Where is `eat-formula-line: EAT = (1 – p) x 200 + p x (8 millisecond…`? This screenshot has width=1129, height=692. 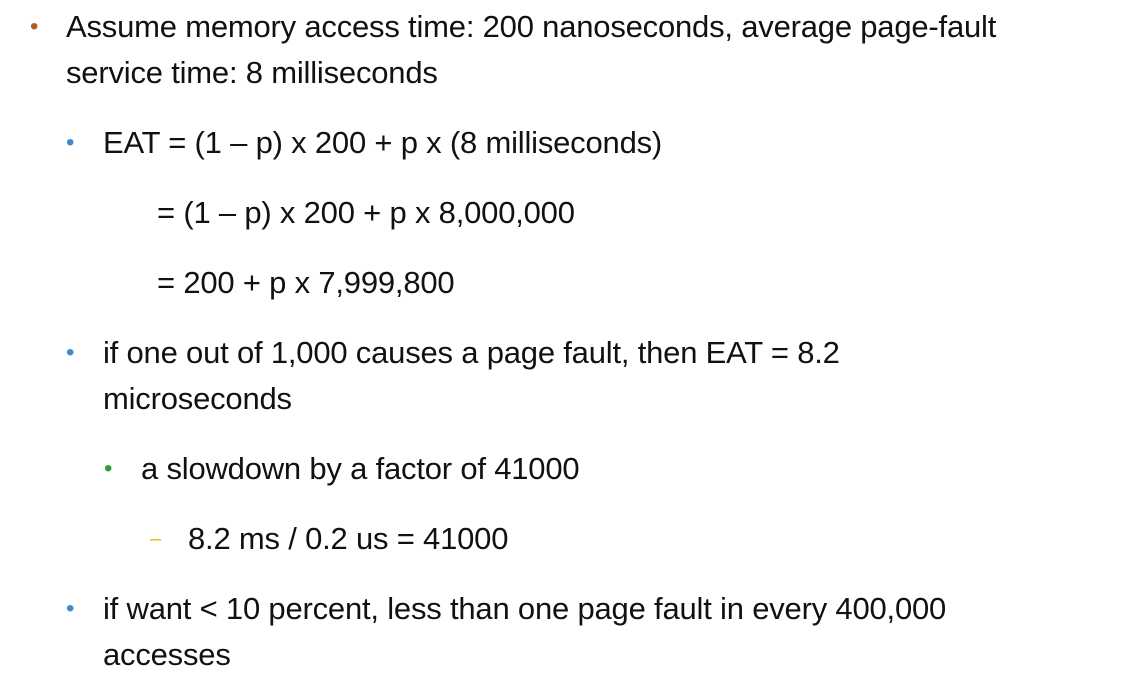
eat-formula-line: EAT = (1 – p) x 200 + p x (8 millisecond… is located at coordinates (383, 142).